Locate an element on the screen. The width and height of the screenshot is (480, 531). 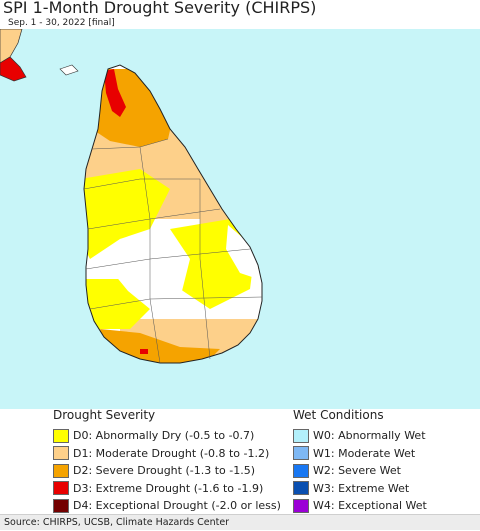
legend-swatch-d3 is located at coordinates (61, 488).